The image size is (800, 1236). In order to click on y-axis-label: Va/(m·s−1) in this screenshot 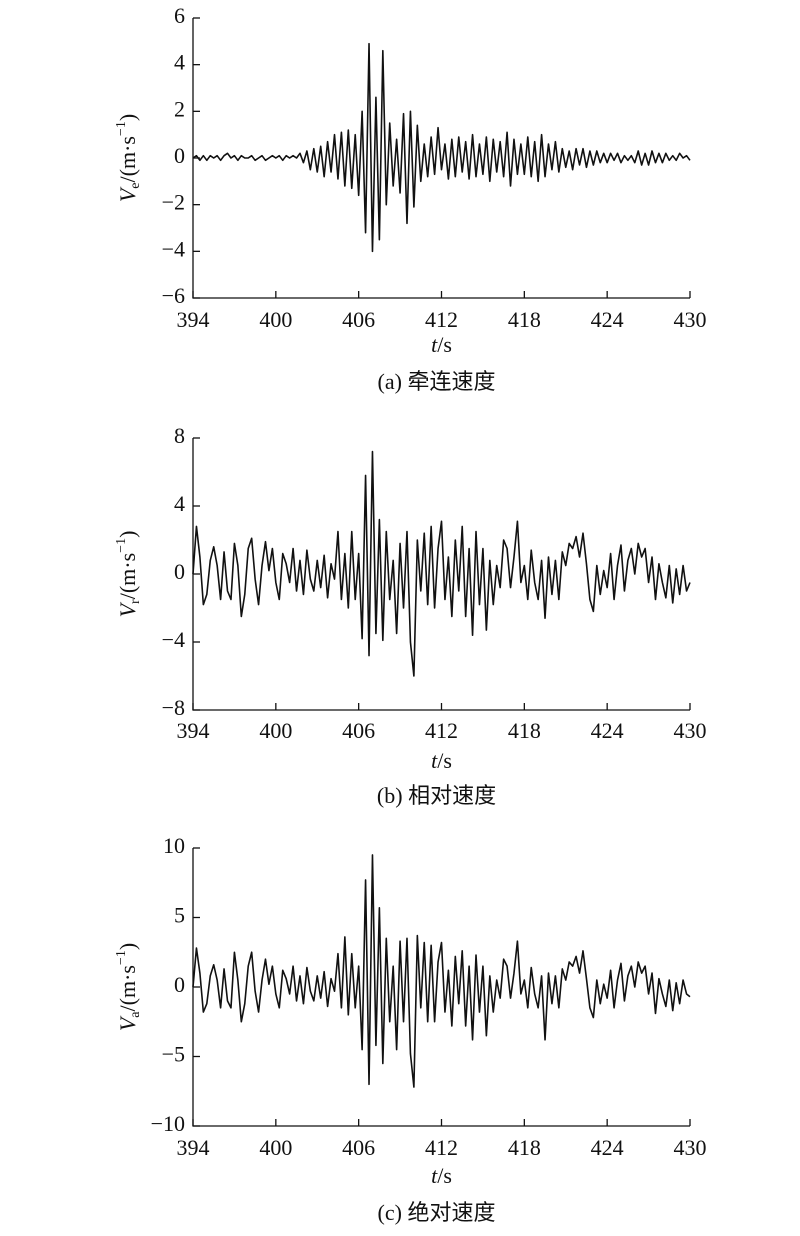, I will do `click(128, 987)`.